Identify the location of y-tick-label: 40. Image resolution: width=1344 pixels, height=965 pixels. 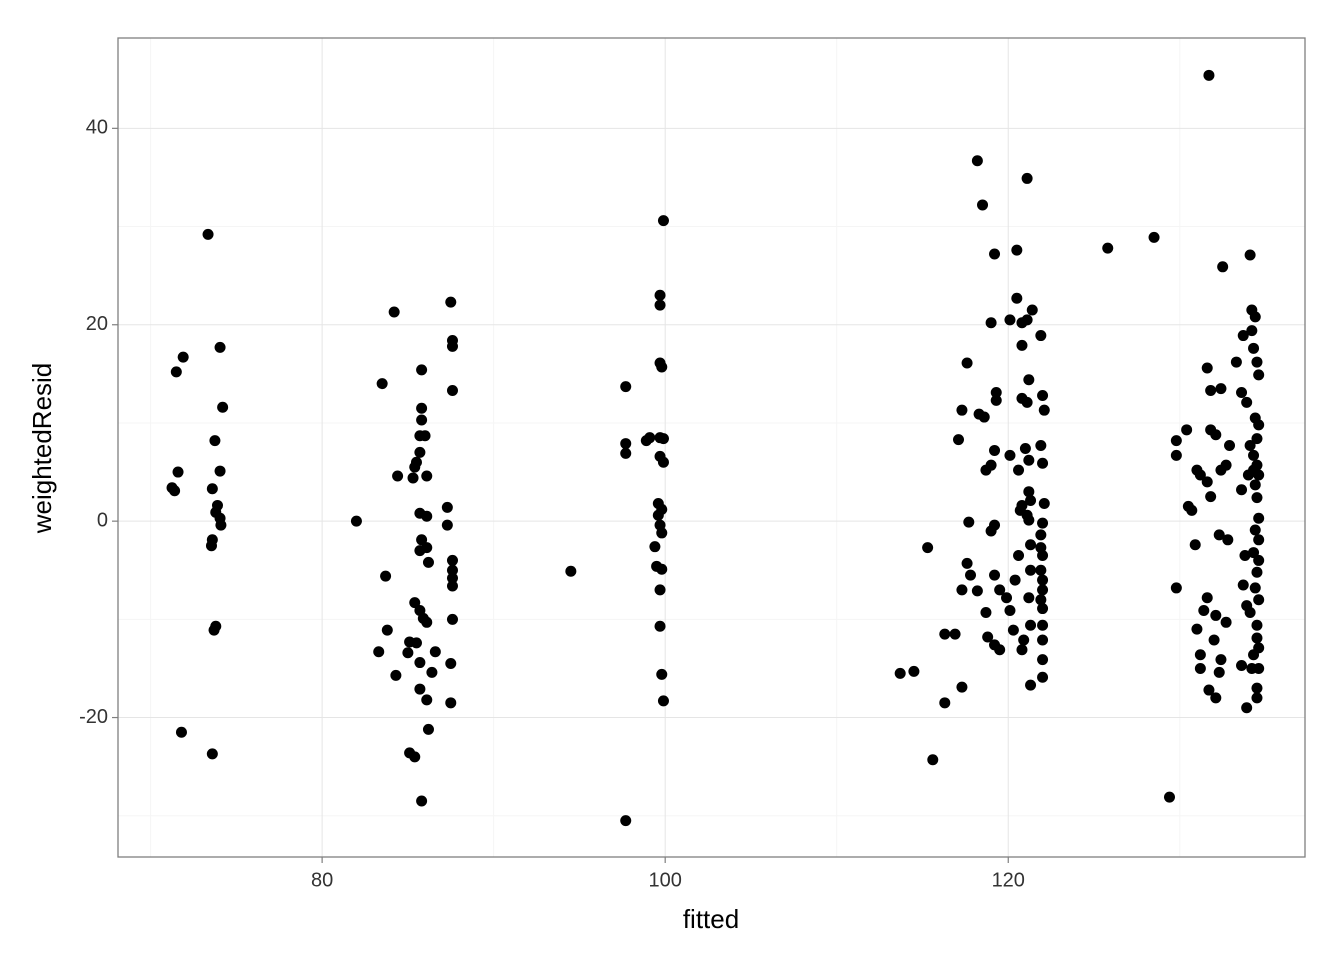
(97, 128).